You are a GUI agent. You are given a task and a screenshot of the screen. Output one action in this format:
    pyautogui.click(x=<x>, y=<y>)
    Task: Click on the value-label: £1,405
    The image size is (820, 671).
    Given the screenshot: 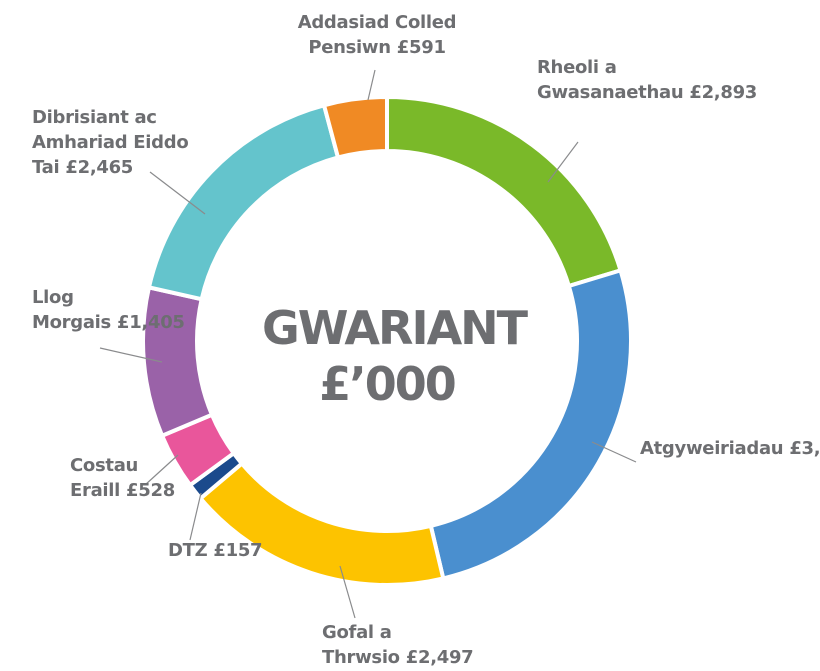 What is the action you would take?
    pyautogui.click(x=150, y=322)
    